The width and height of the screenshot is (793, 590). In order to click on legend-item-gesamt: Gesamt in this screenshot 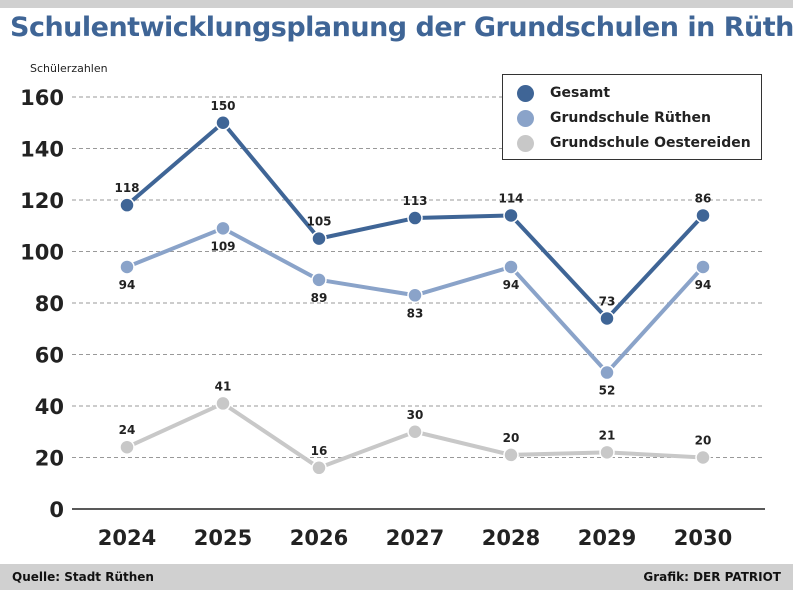, I will do `click(563, 93)`.